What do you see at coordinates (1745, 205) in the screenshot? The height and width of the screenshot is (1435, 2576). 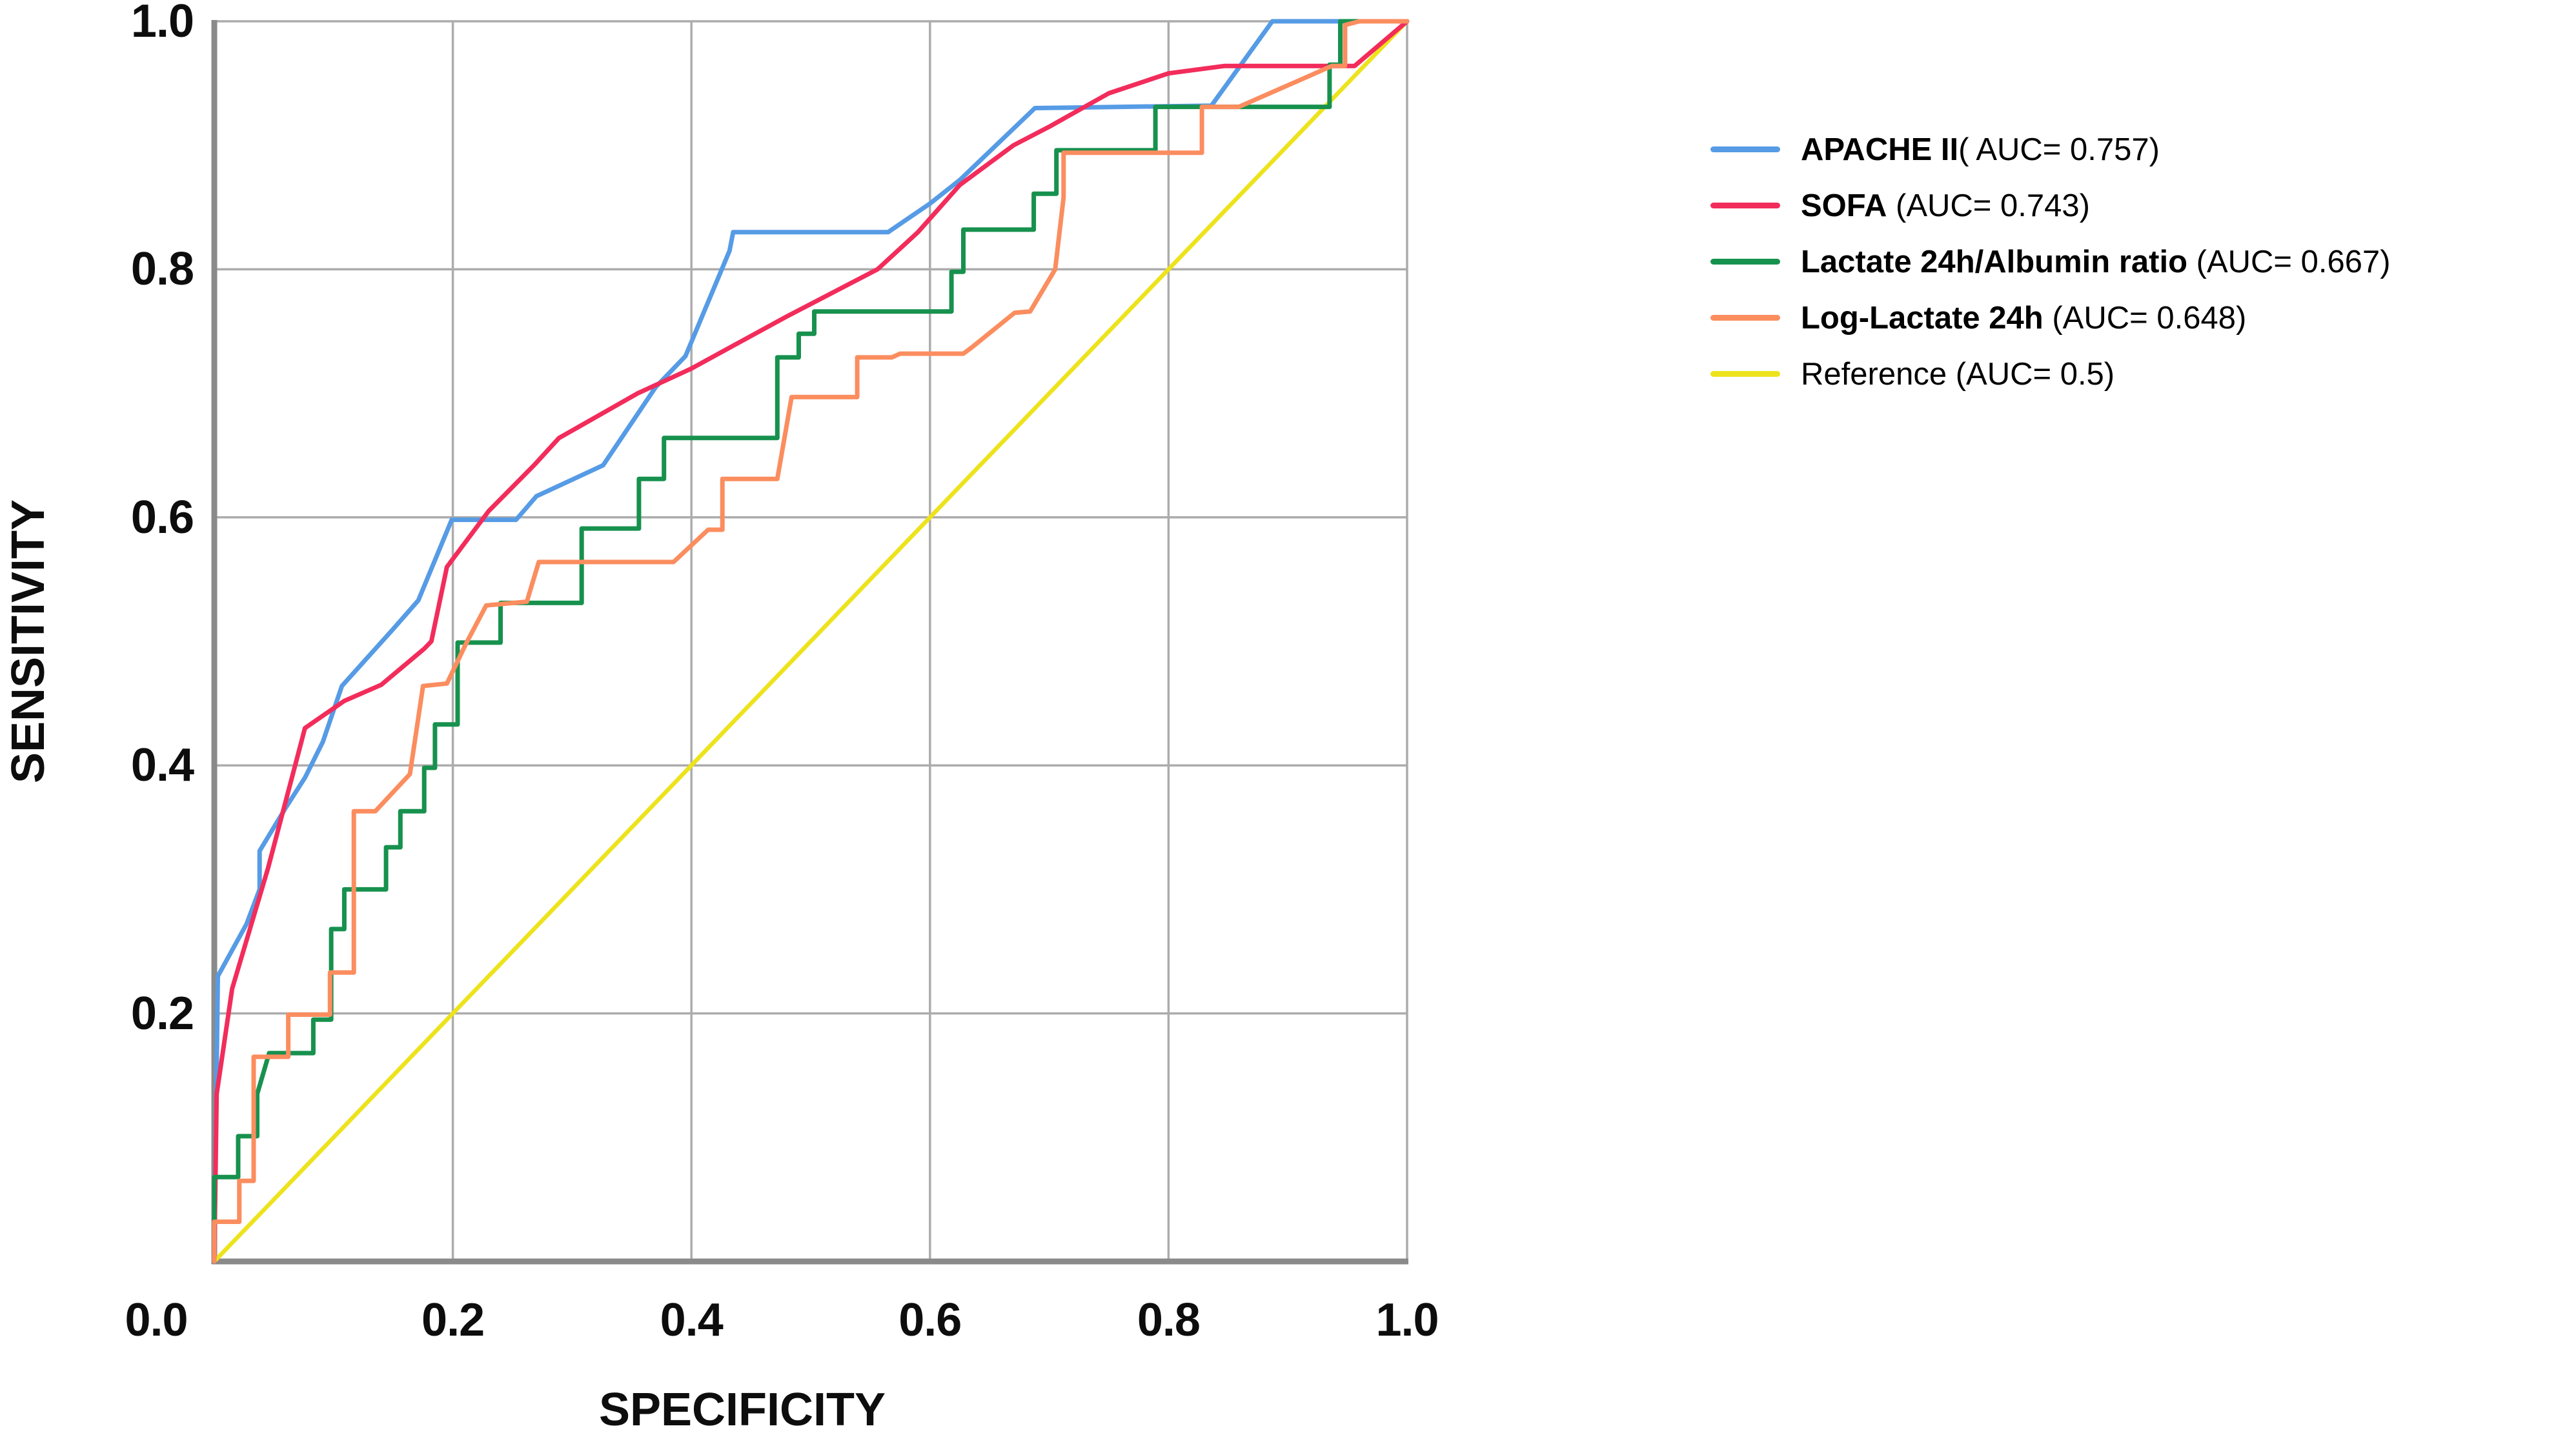 I see `legend-swatch-sofa` at bounding box center [1745, 205].